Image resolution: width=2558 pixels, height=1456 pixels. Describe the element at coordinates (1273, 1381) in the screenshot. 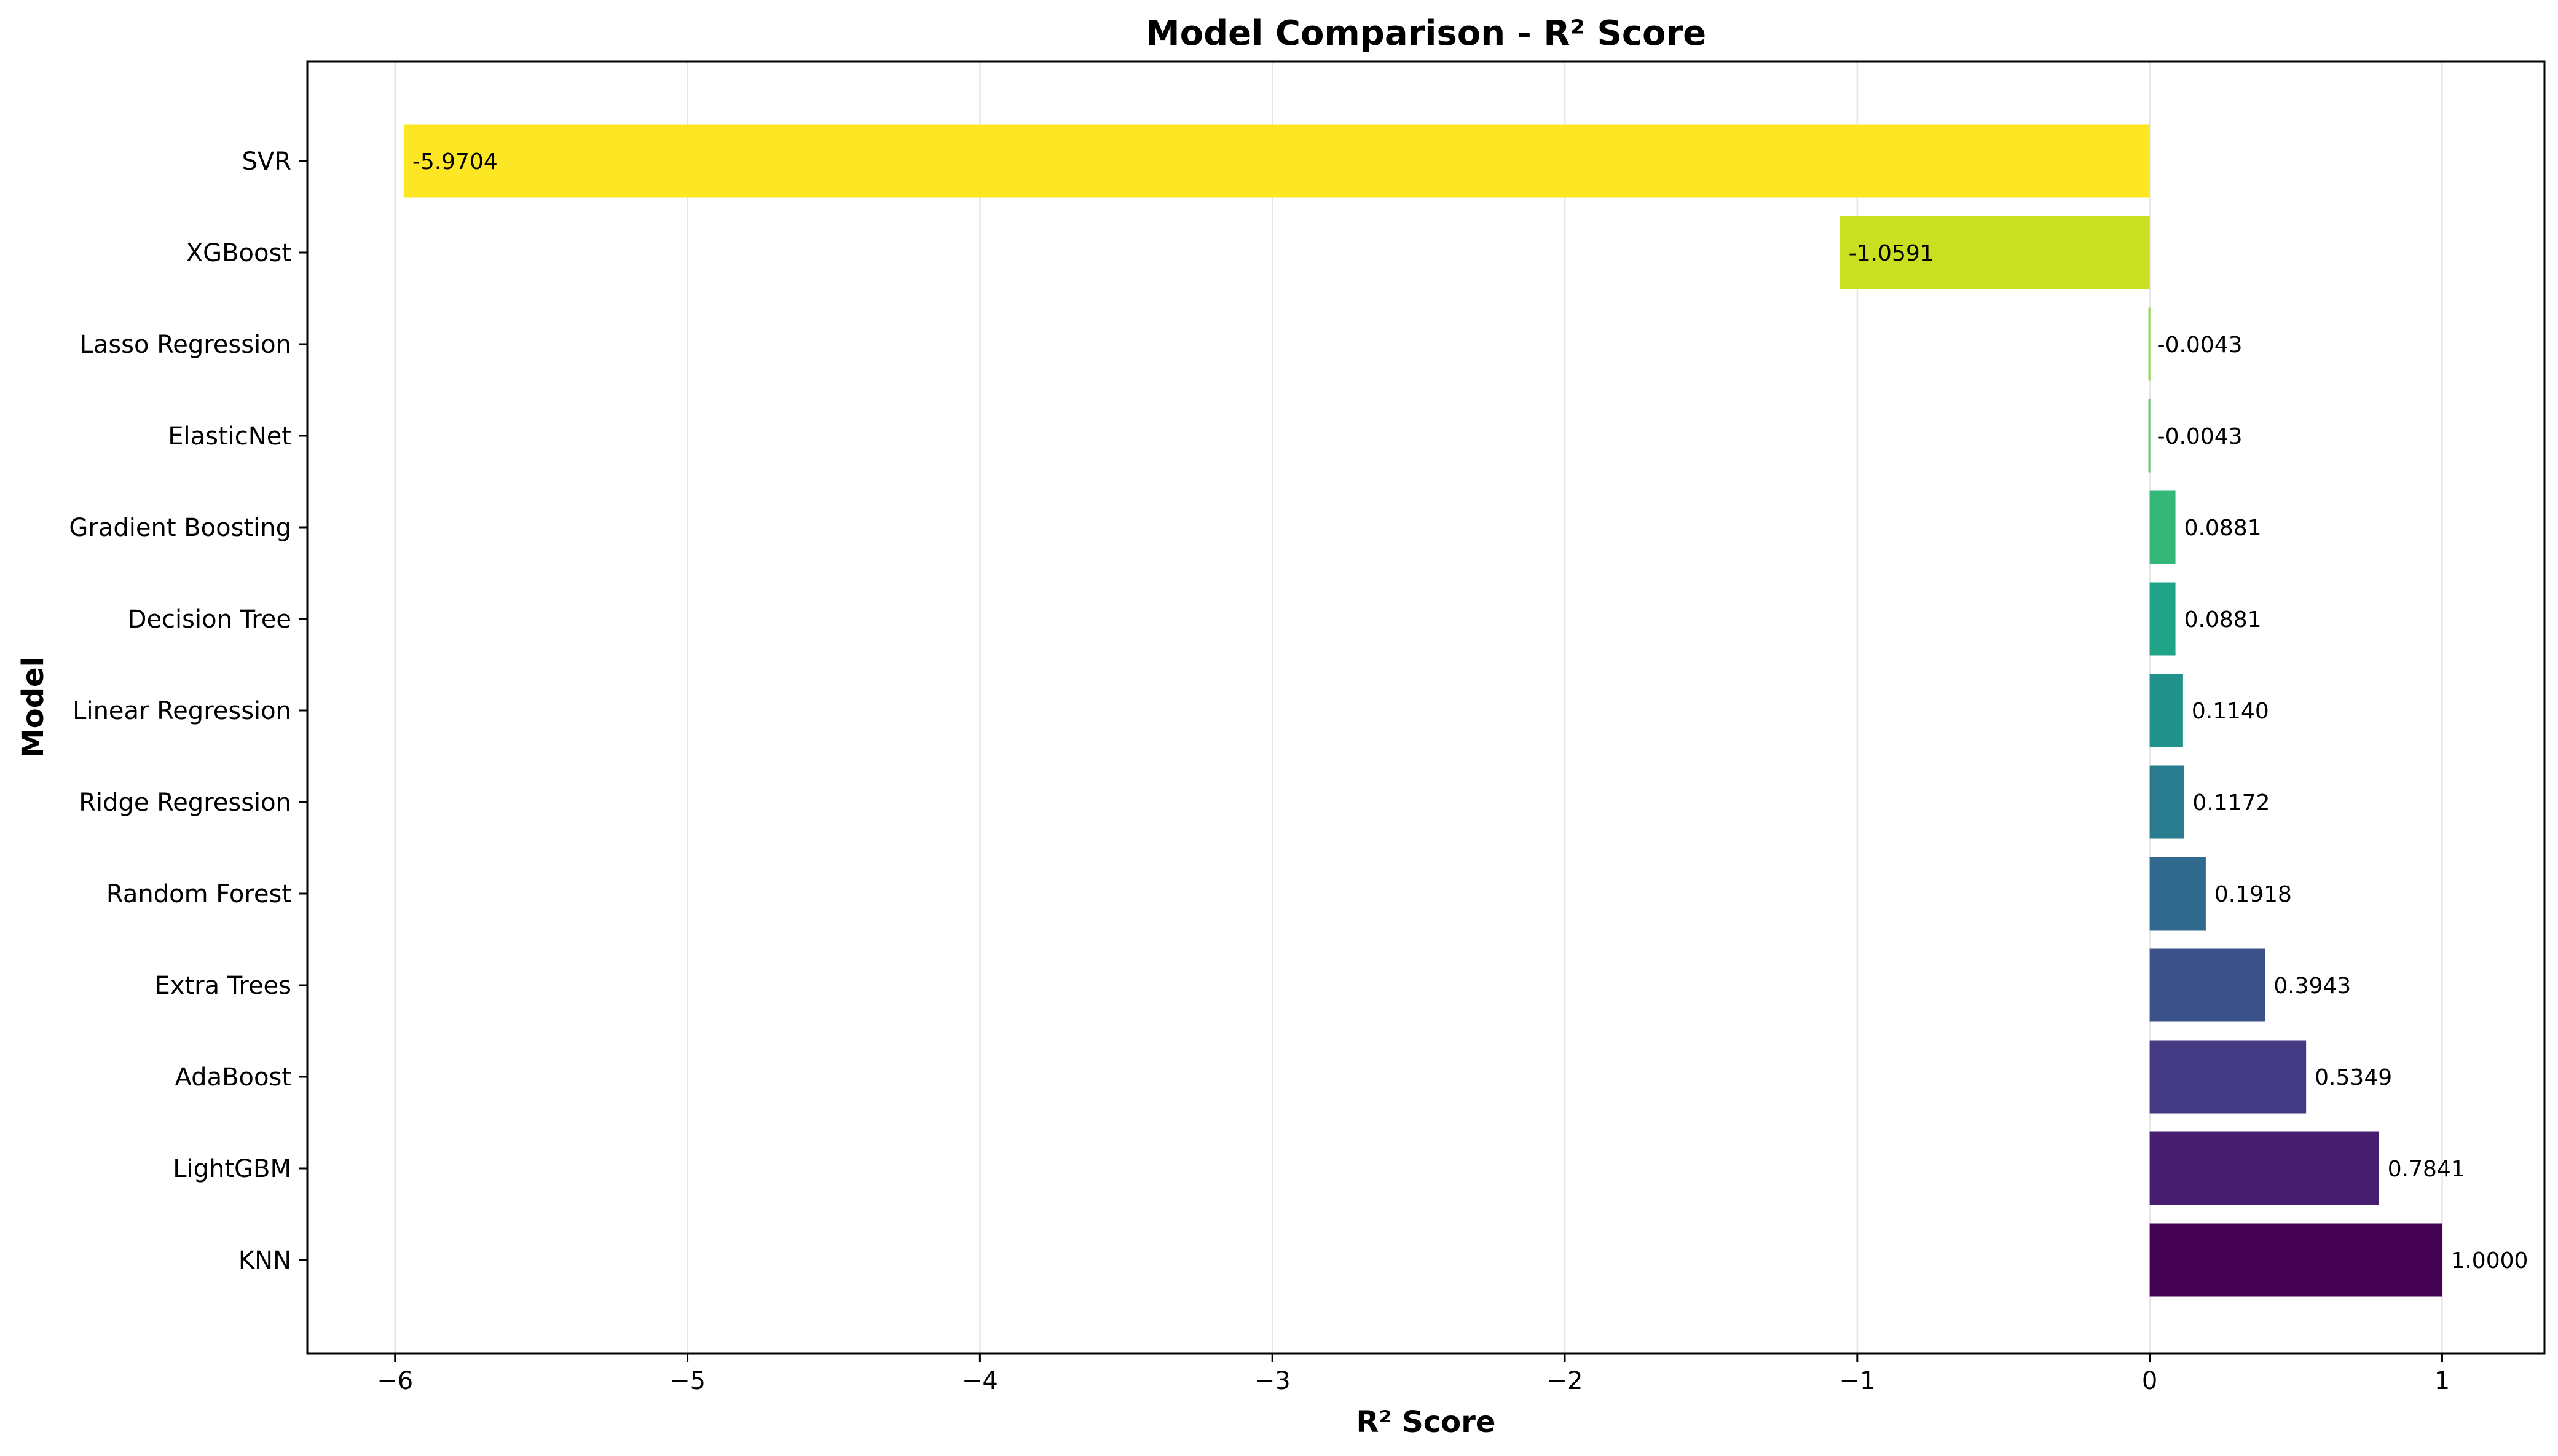

I see `x-tick-label: −3` at that location.